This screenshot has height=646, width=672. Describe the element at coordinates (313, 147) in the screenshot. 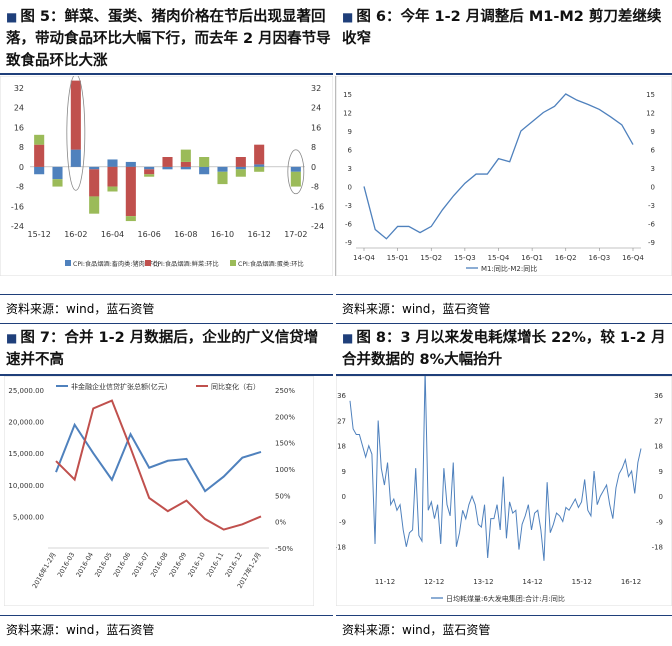

I see `fig5-y-tick-right: 8` at that location.